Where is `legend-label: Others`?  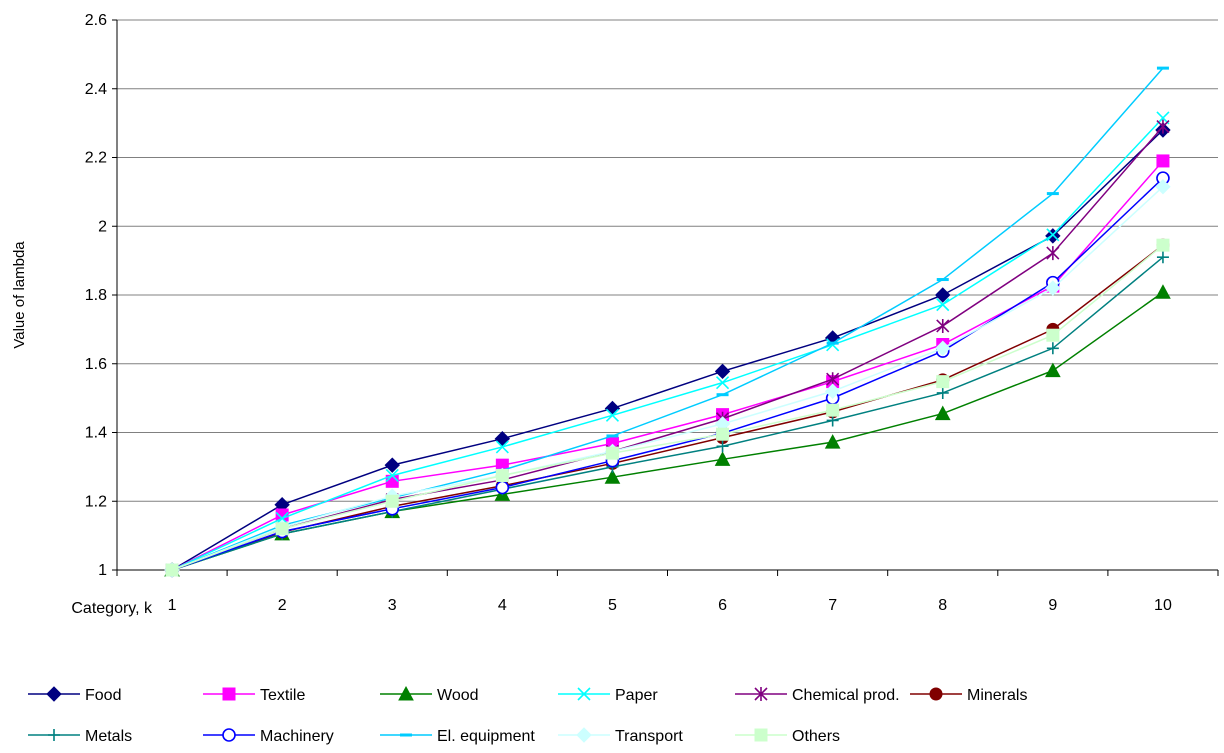 legend-label: Others is located at coordinates (816, 736).